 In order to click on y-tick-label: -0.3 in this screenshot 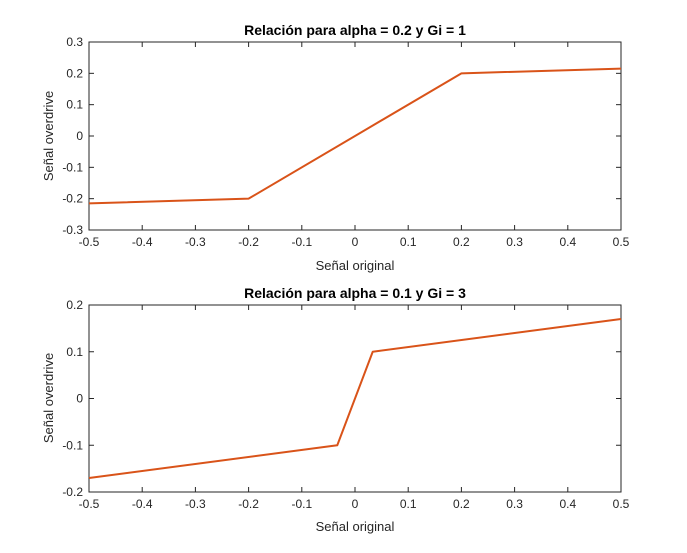, I will do `click(72, 230)`.